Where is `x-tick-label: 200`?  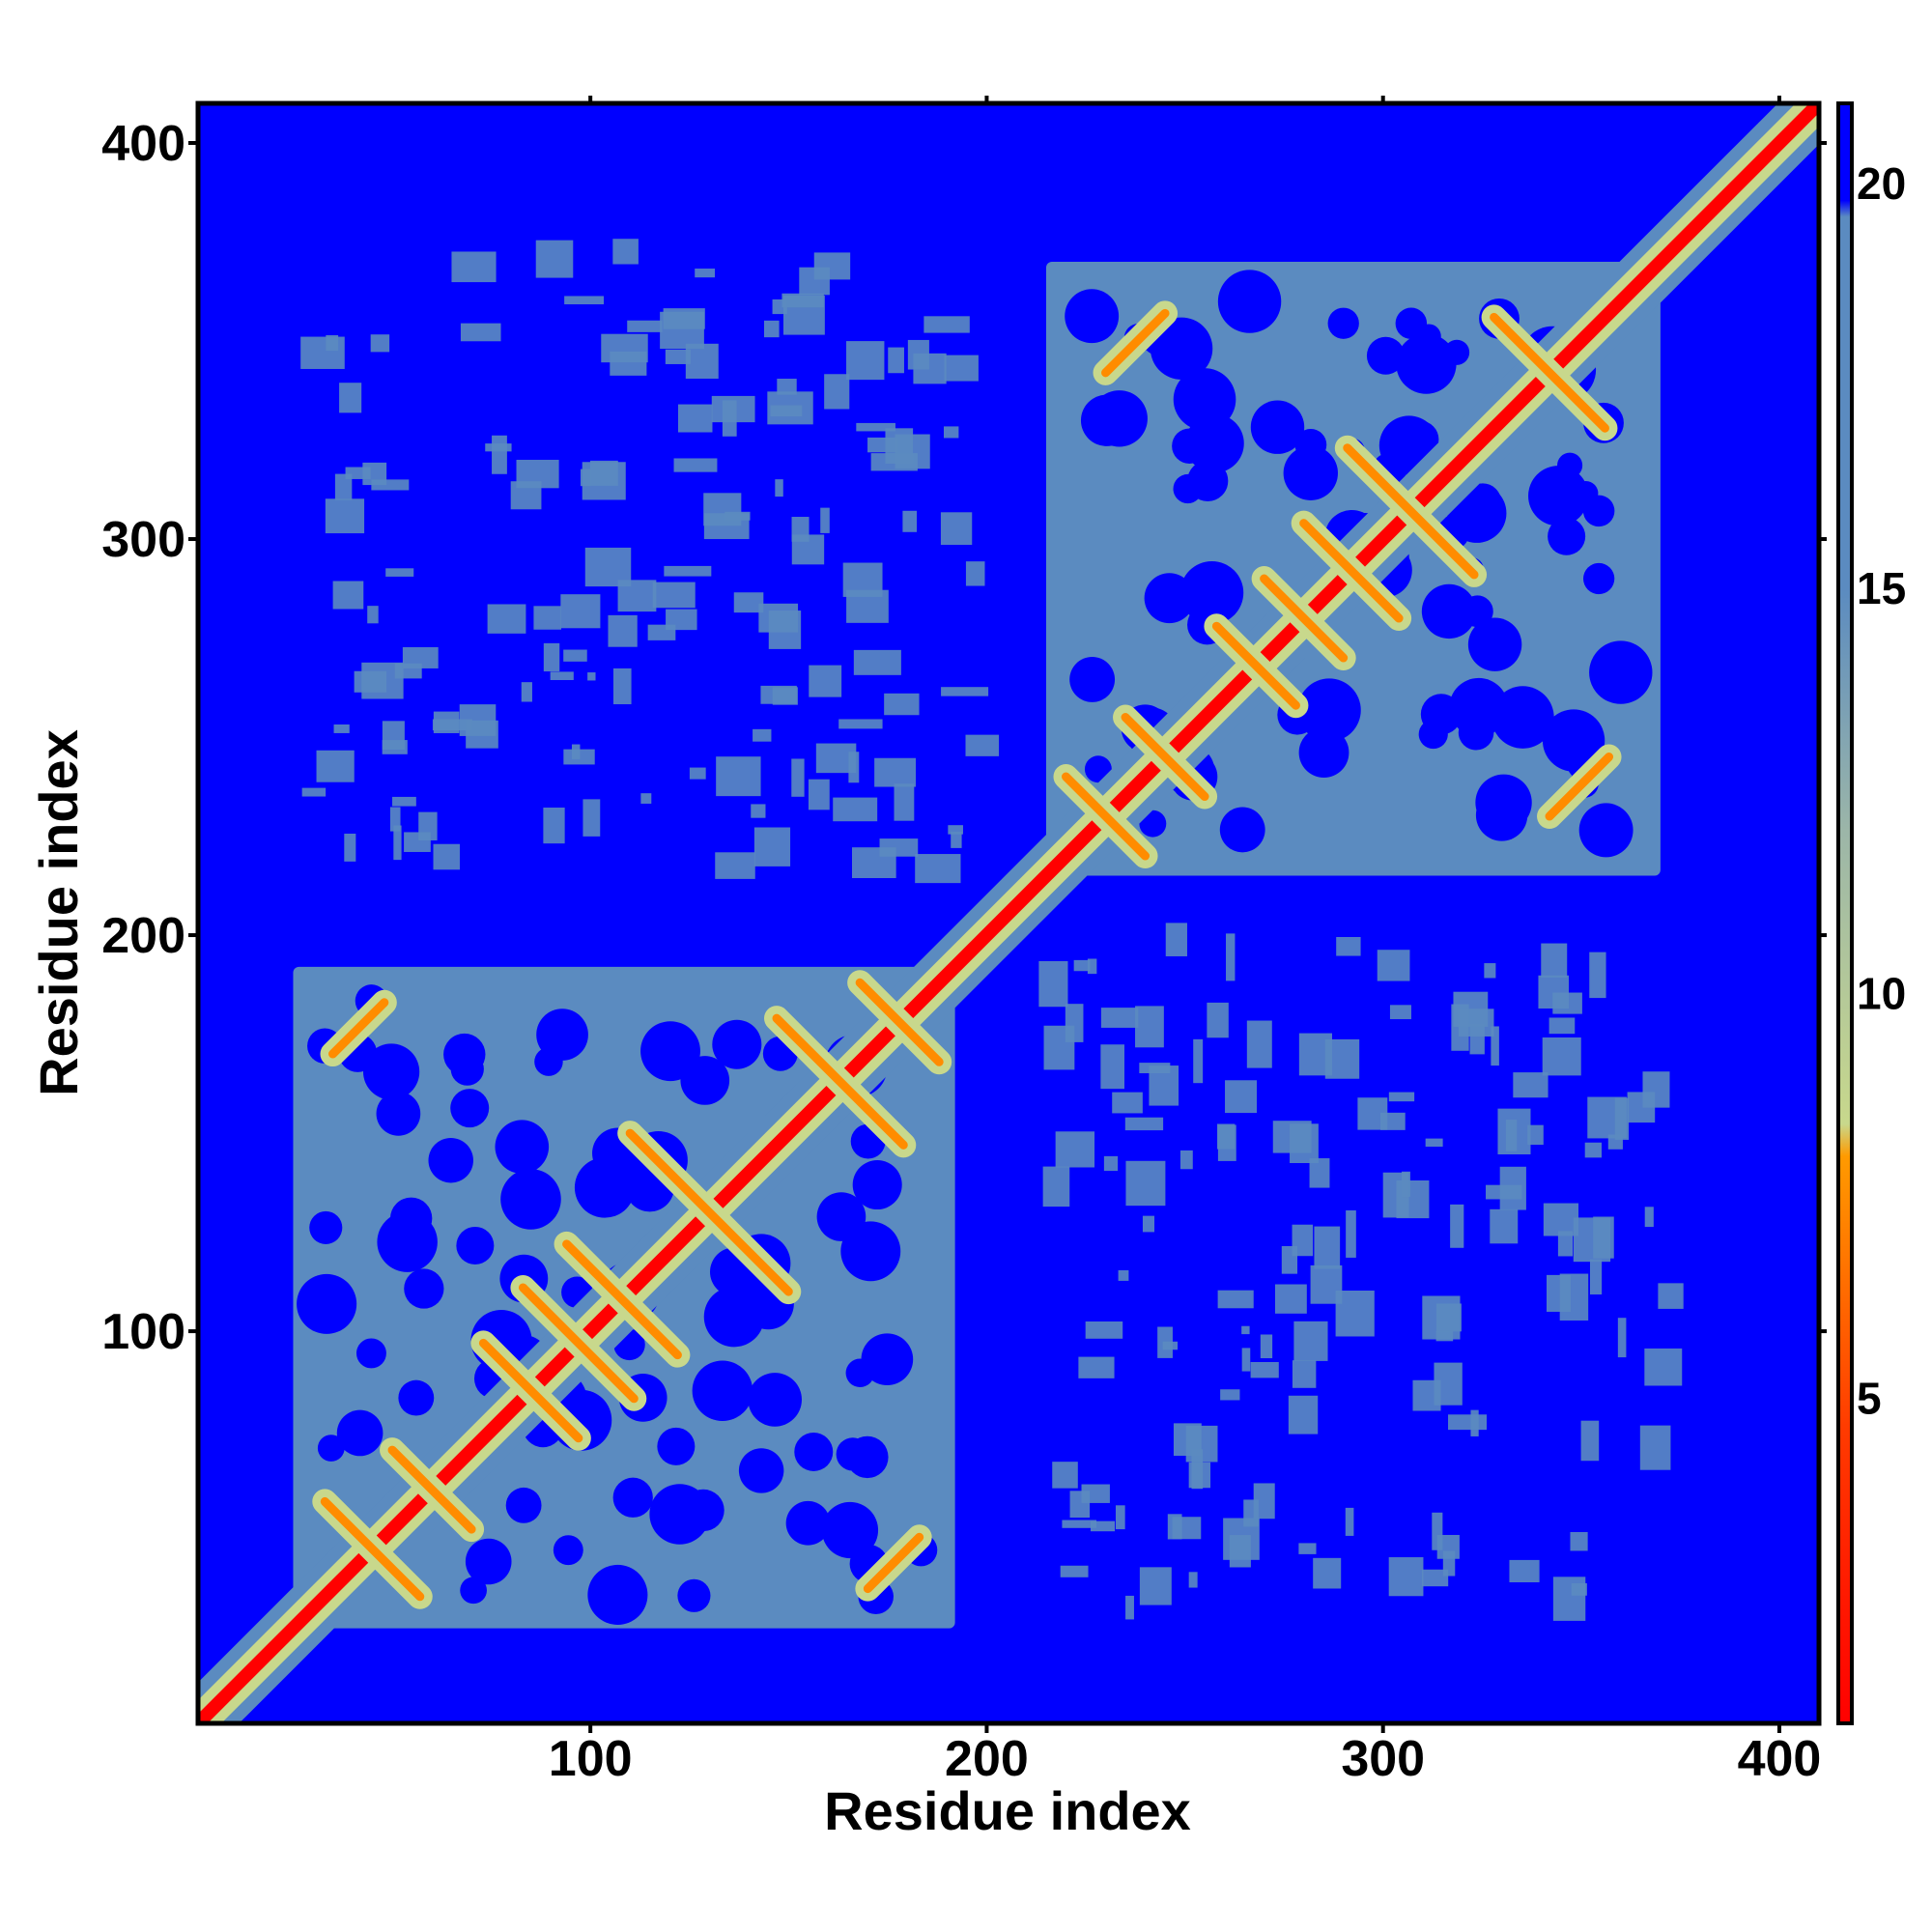
x-tick-label: 200 is located at coordinates (987, 1759).